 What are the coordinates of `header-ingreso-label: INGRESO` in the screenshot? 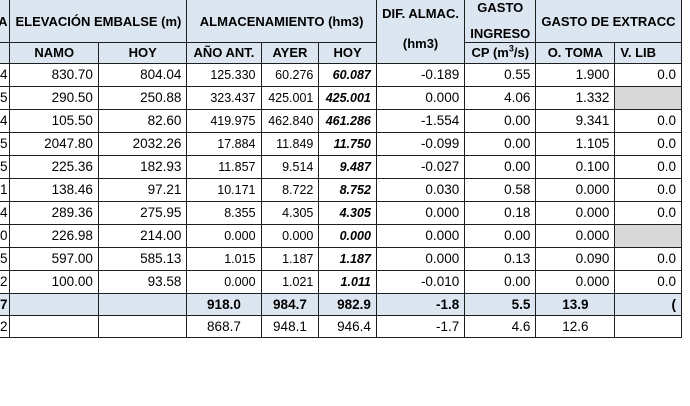 It's located at (500, 33).